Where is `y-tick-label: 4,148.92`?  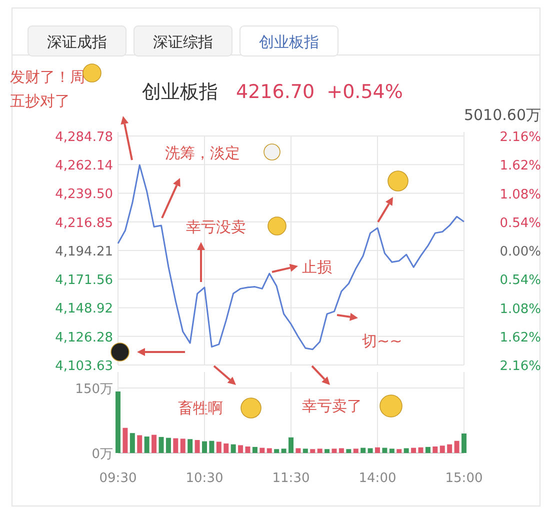 y-tick-label: 4,148.92 is located at coordinates (84, 309).